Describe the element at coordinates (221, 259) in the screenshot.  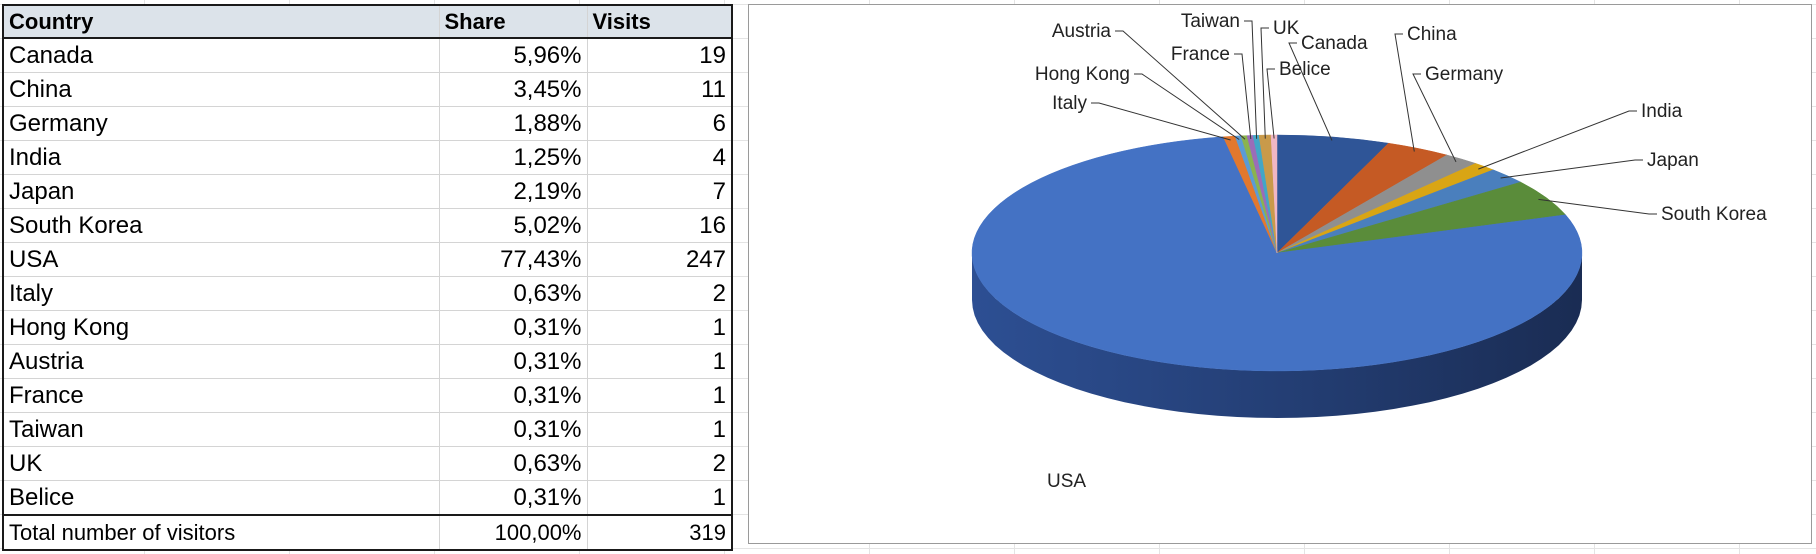
I see `country-cell: USA` at that location.